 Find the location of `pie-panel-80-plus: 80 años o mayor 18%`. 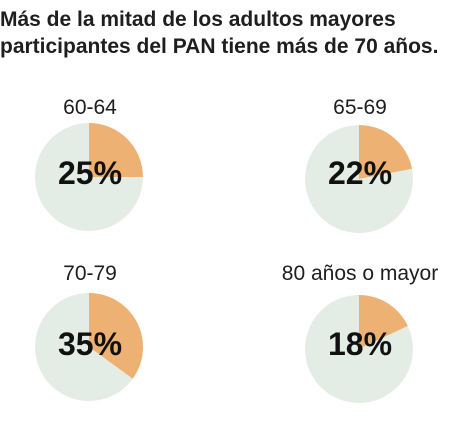

pie-panel-80-plus: 80 años o mayor 18% is located at coordinates (360, 347).